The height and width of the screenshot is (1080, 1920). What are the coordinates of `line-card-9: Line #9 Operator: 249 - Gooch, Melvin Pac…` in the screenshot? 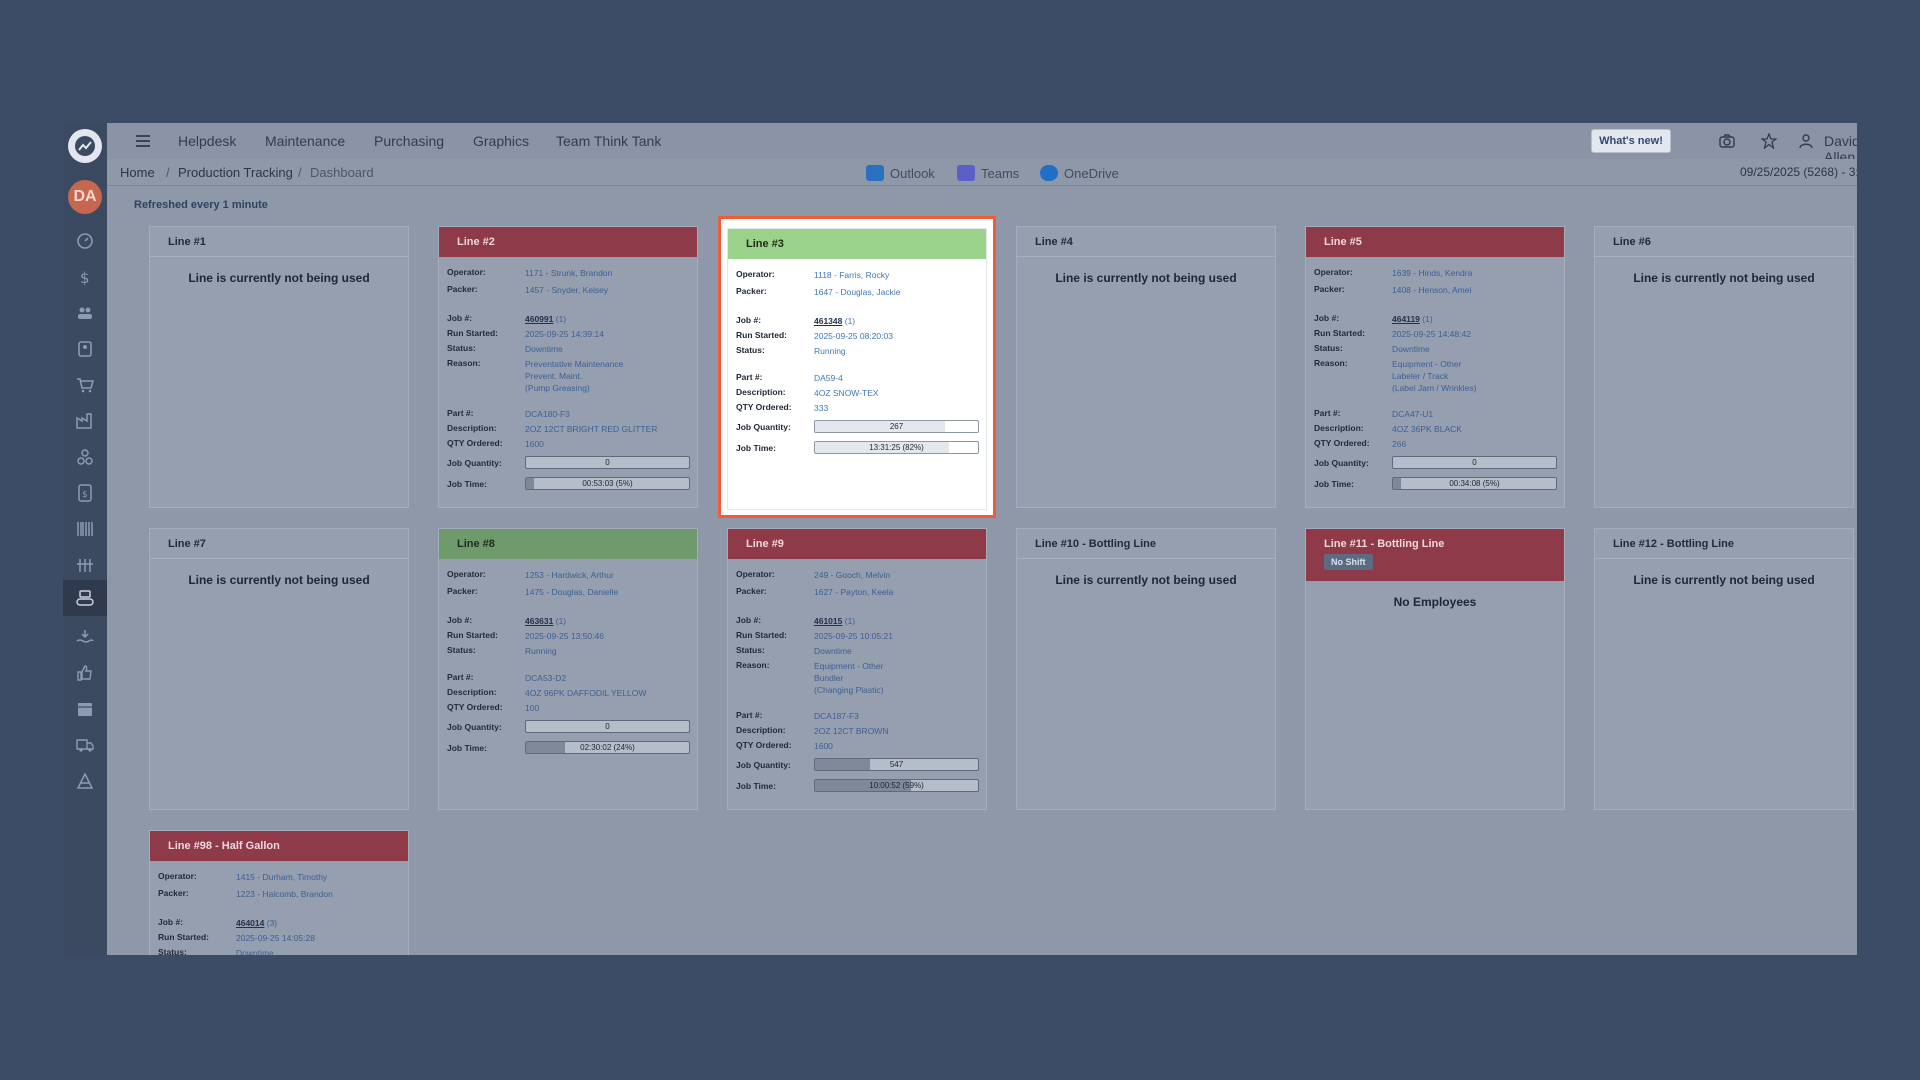 It's located at (857, 669).